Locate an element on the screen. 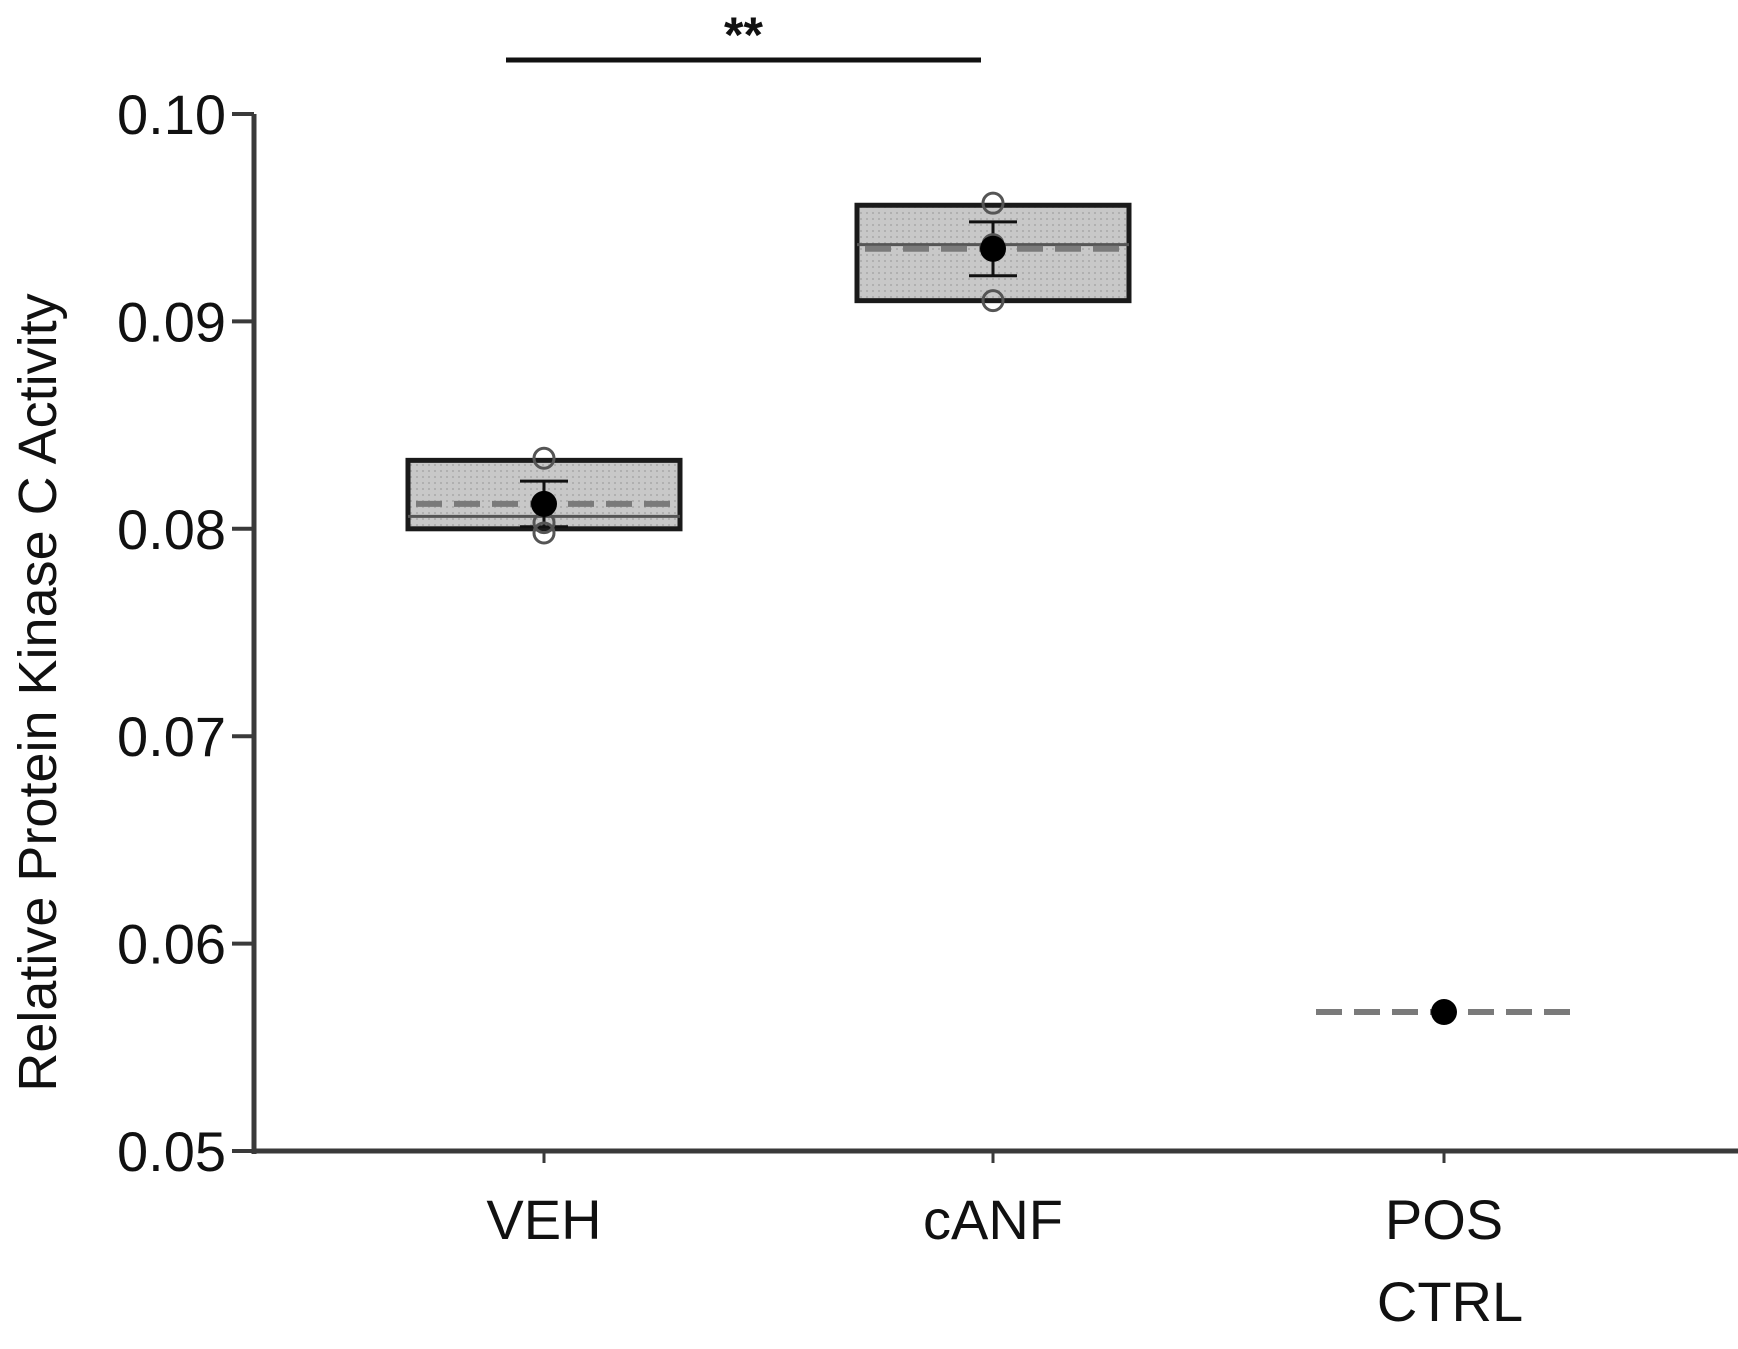 This screenshot has height=1349, width=1738. y-tick-label: 0.10 is located at coordinates (171, 114).